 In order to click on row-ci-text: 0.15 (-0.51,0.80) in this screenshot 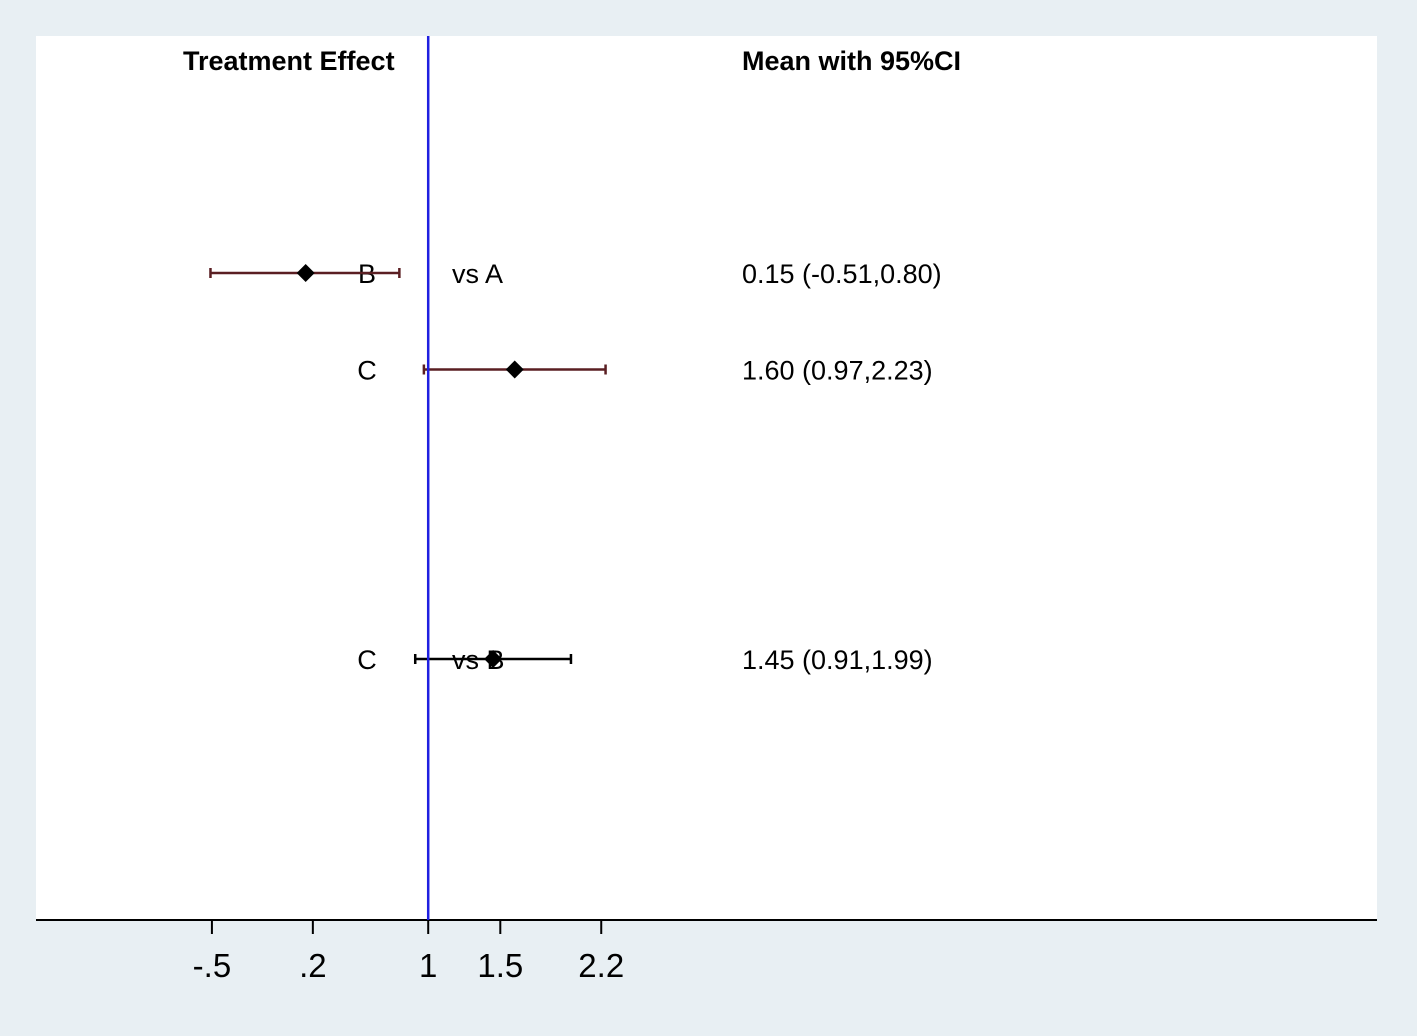, I will do `click(842, 274)`.